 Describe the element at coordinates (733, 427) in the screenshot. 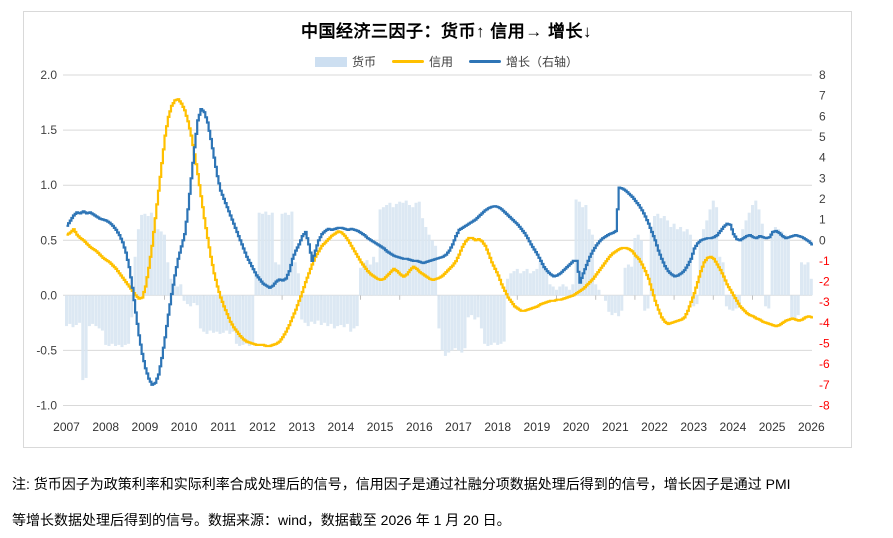

I see `x-axis-label: 2024` at that location.